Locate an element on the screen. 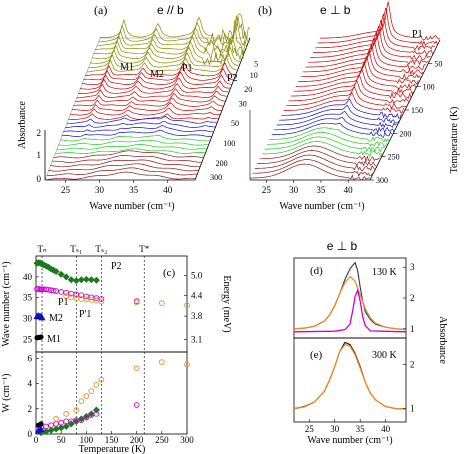 The height and width of the screenshot is (454, 472). transition-label: Tₙ is located at coordinates (41, 249).